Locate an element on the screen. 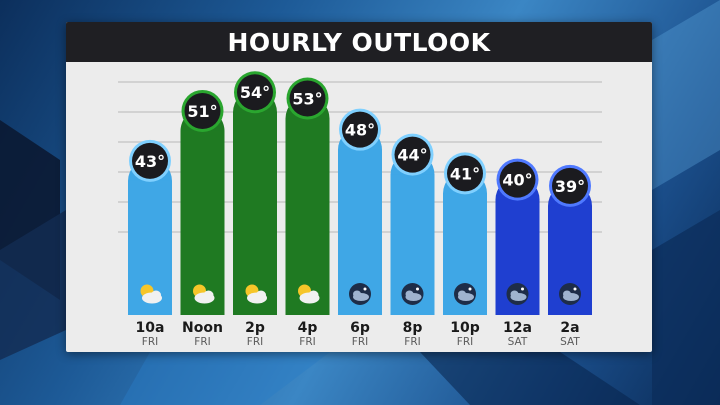 Image resolution: width=720 pixels, height=405 pixels. temp-label: 51° is located at coordinates (202, 111).